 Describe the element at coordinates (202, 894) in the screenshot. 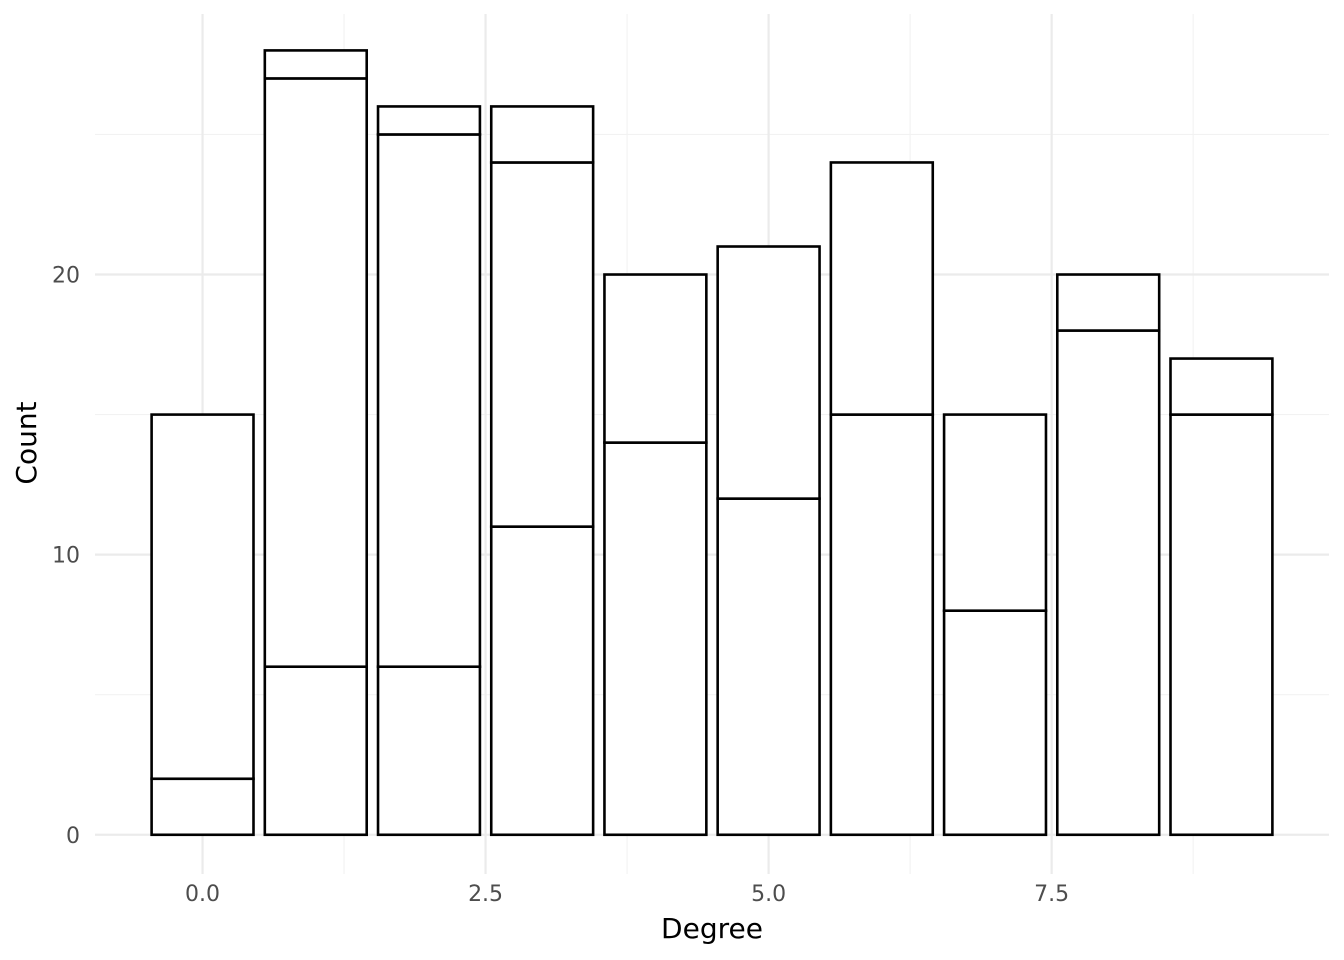

I see `x-tick-label: 0.0` at that location.